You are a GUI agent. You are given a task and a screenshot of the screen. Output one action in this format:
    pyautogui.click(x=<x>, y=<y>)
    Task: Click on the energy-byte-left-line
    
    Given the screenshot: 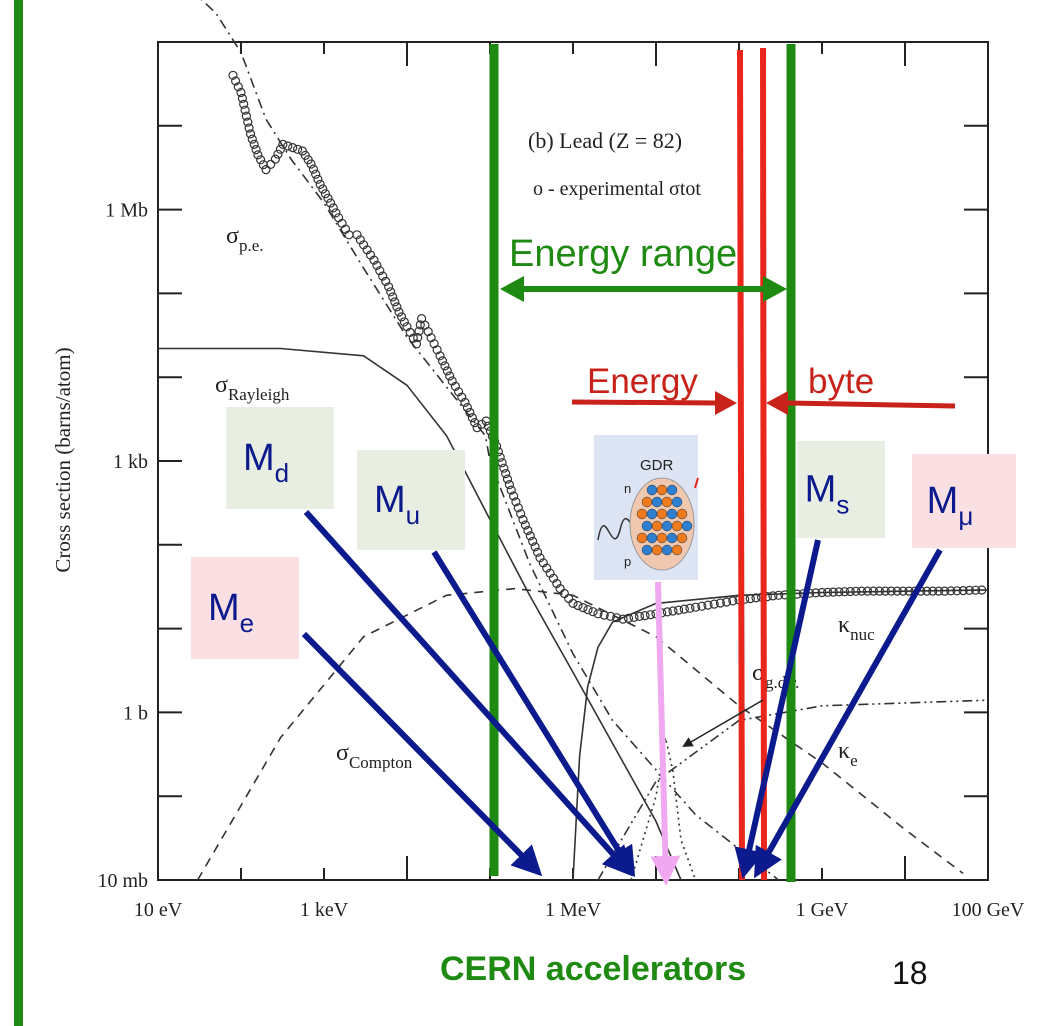 What is the action you would take?
    pyautogui.click(x=741, y=465)
    